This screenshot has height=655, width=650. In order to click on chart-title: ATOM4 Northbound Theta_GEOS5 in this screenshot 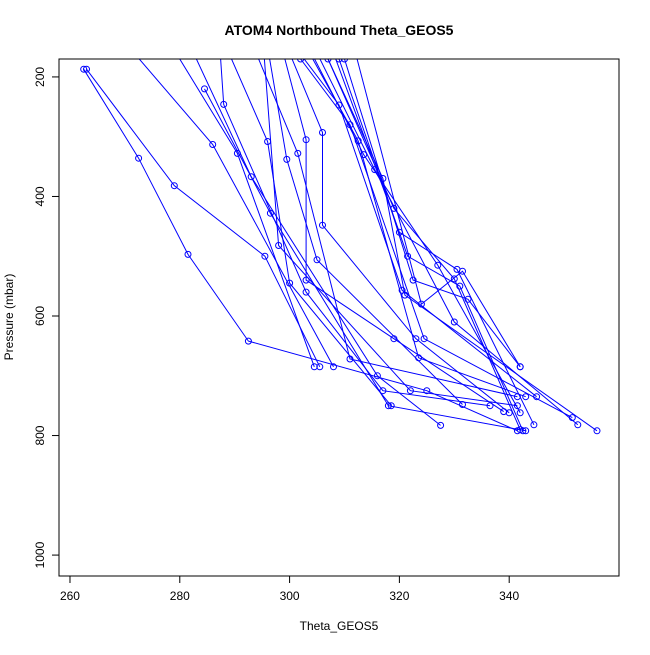, I will do `click(339, 30)`.